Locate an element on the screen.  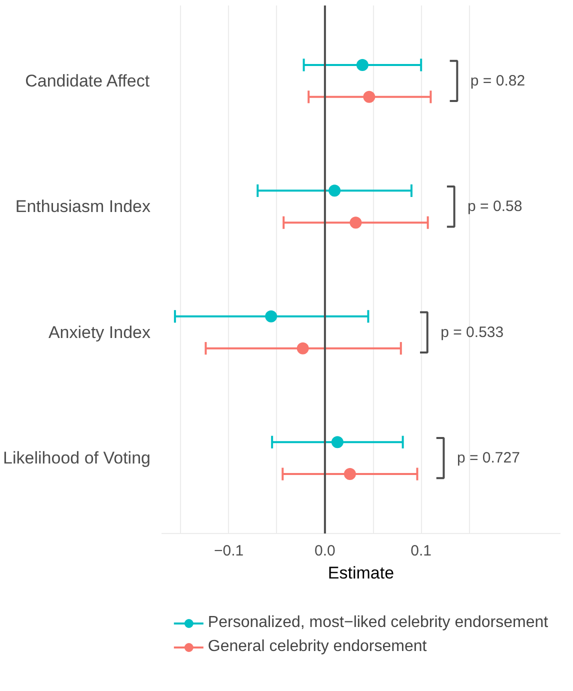
annotation: p = 0.727 is located at coordinates (488, 458).